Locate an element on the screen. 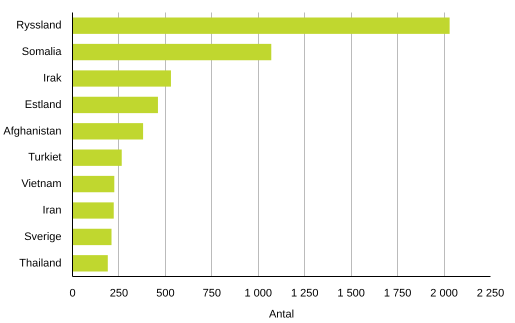 The image size is (515, 323). y-tick-label: Sverige is located at coordinates (43, 236).